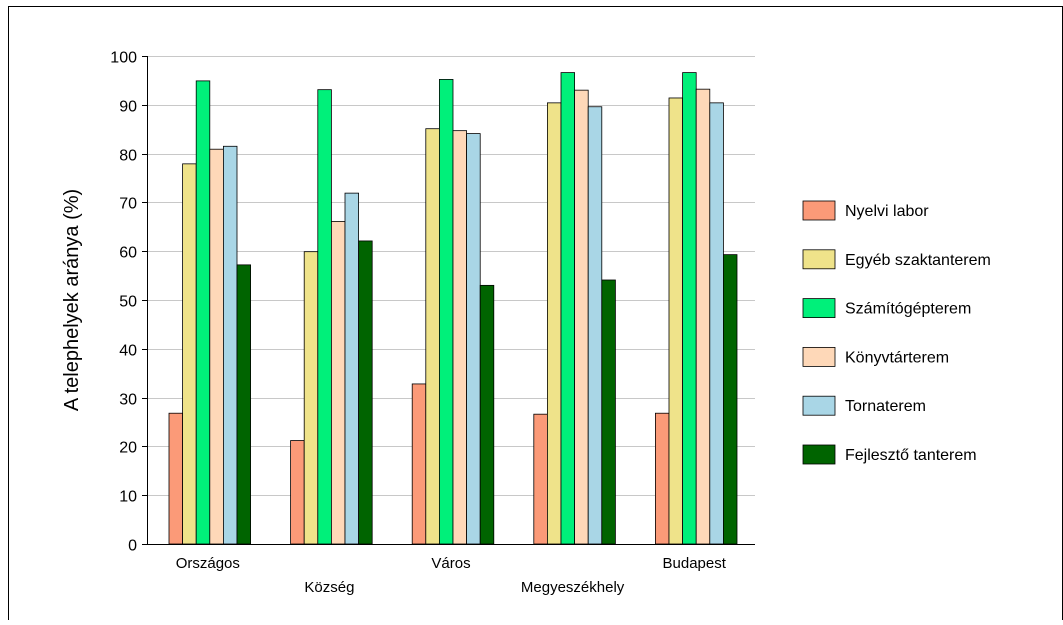 Image resolution: width=1063 pixels, height=625 pixels. I want to click on y-tick-label: 10, so click(128, 497).